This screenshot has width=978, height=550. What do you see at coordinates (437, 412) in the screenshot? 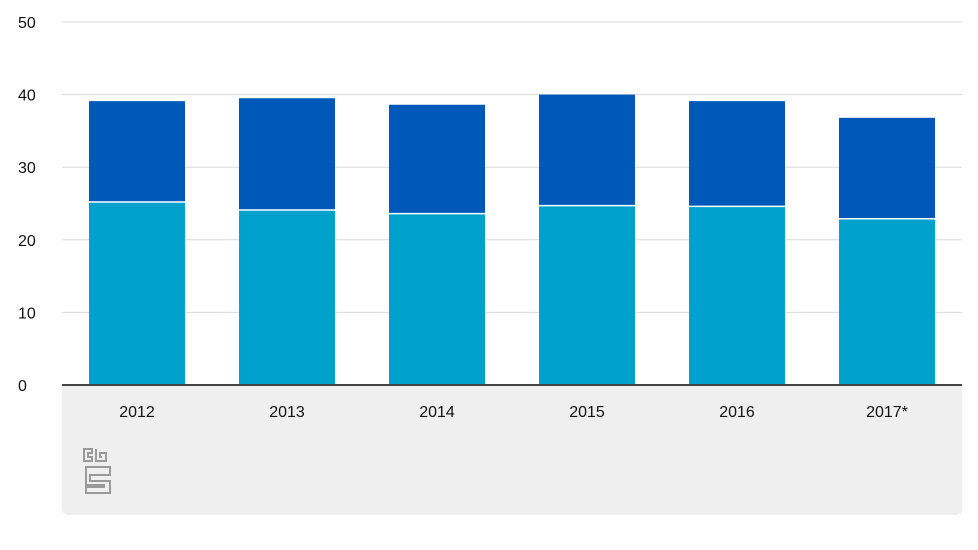
I see `x-tick-label: 2014` at bounding box center [437, 412].